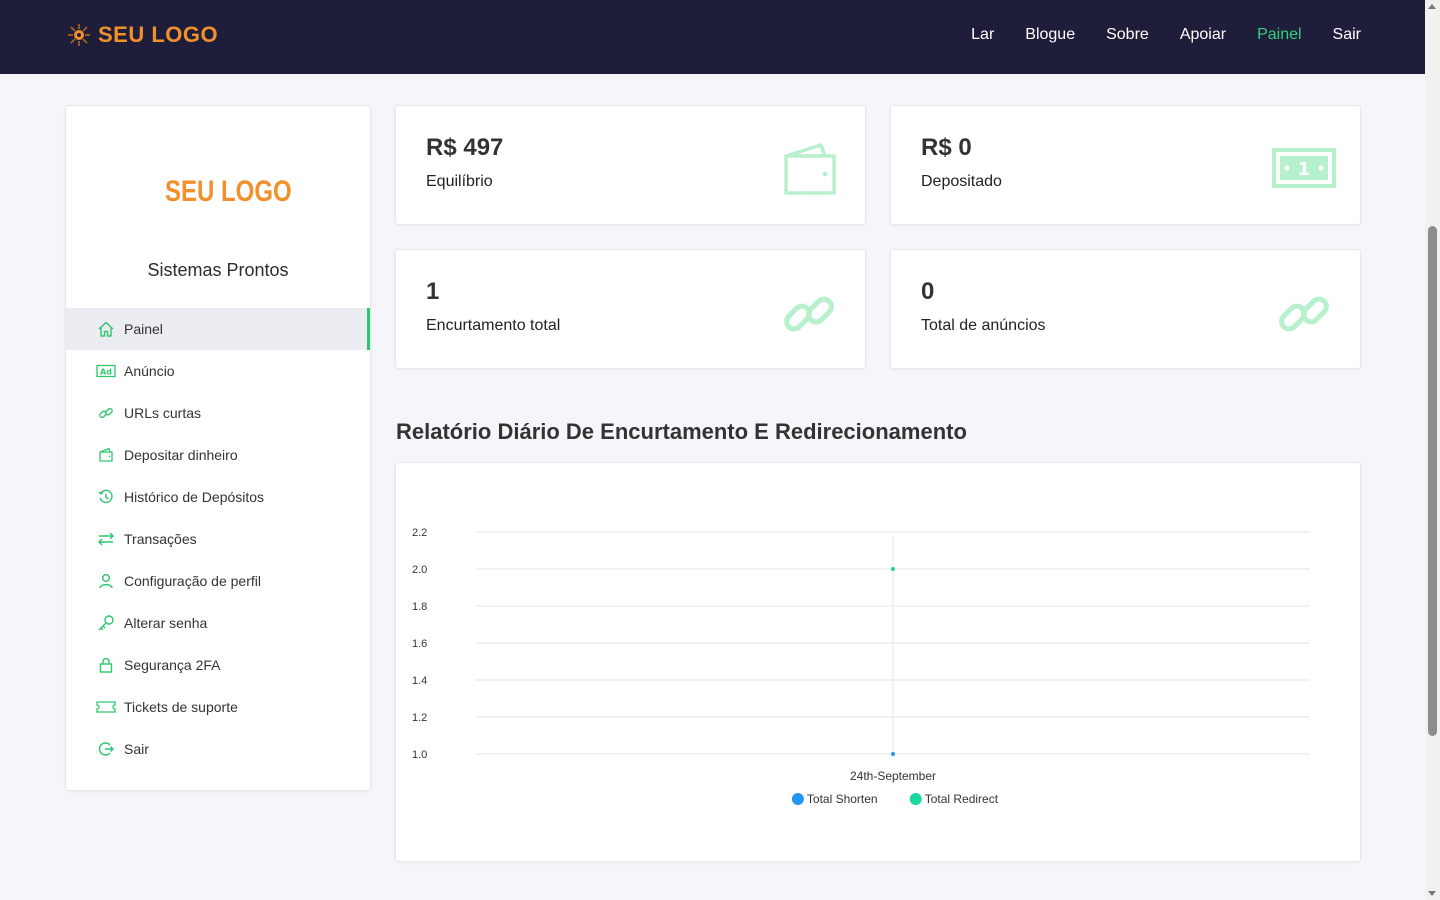  I want to click on sidebar-item-label: Alterar senha, so click(166, 623).